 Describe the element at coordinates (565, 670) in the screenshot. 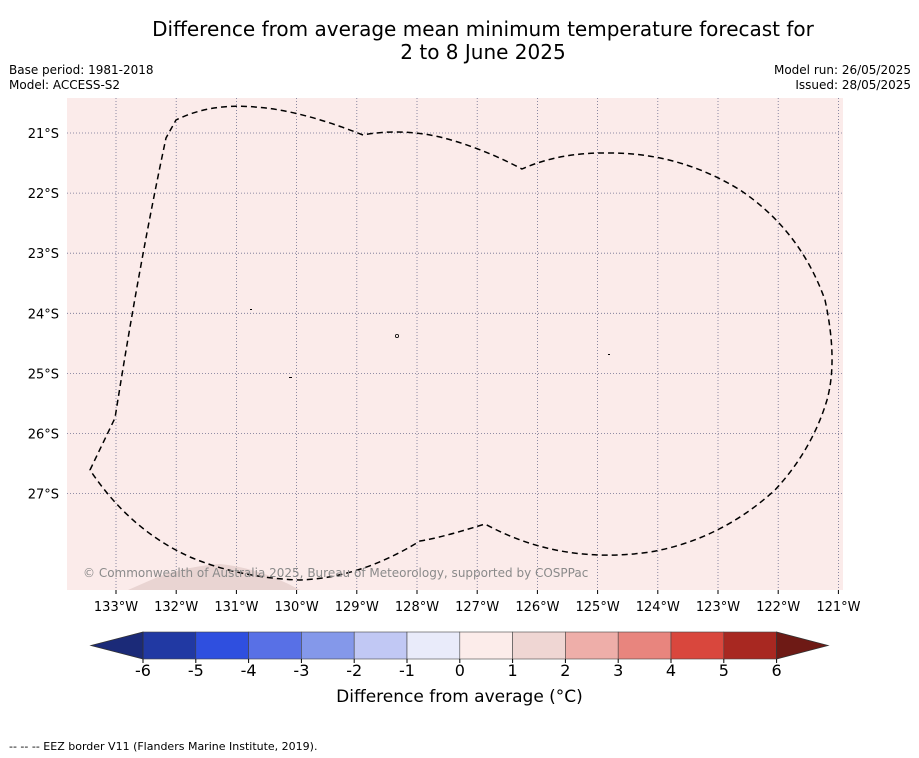

I see `colorbar-tick-label: 2` at that location.